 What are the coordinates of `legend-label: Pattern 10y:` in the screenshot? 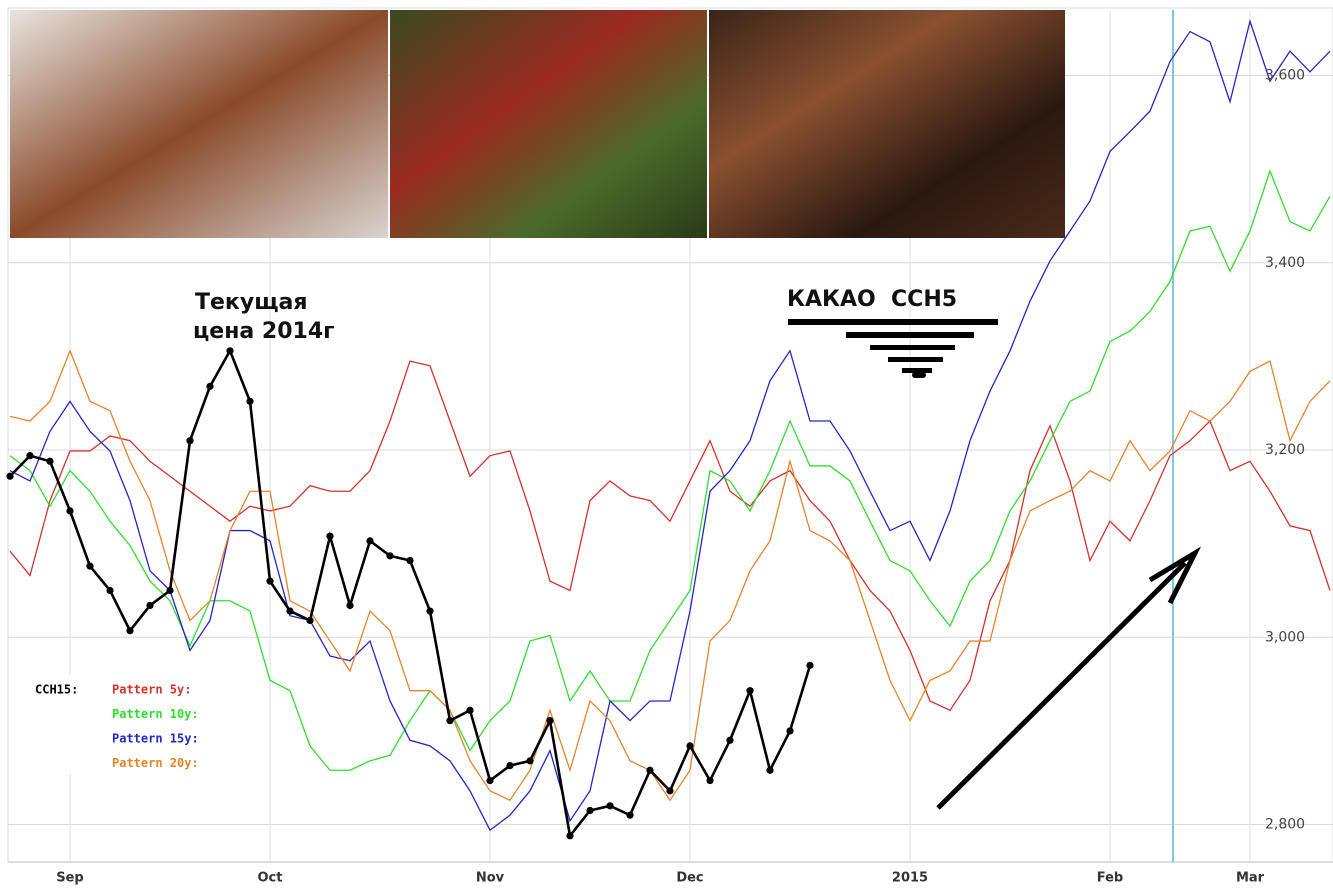 It's located at (155, 714).